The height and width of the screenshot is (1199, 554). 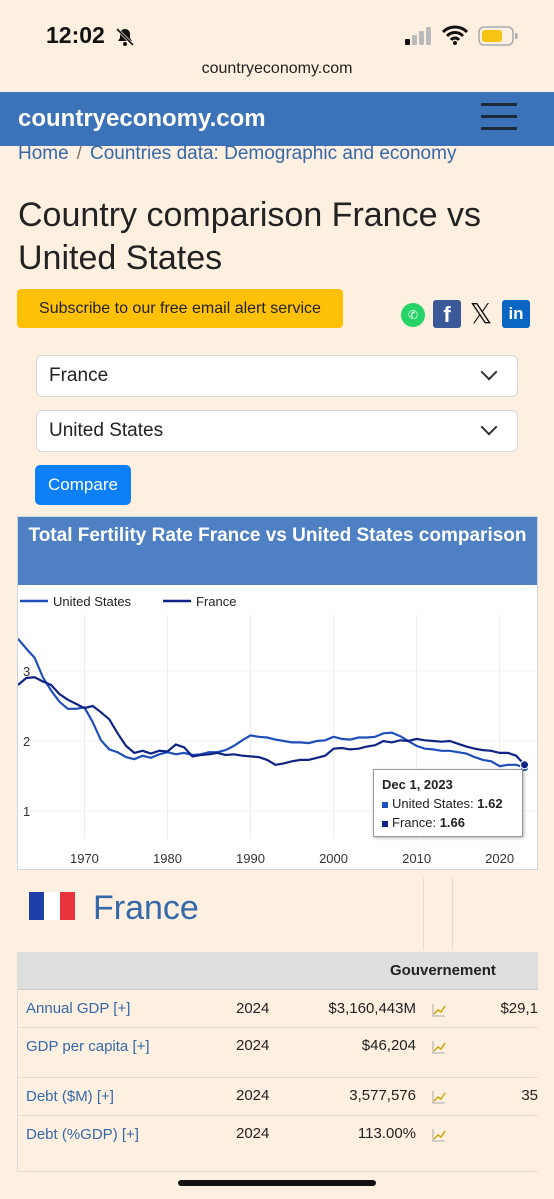 What do you see at coordinates (498, 36) in the screenshot?
I see `battery-icon` at bounding box center [498, 36].